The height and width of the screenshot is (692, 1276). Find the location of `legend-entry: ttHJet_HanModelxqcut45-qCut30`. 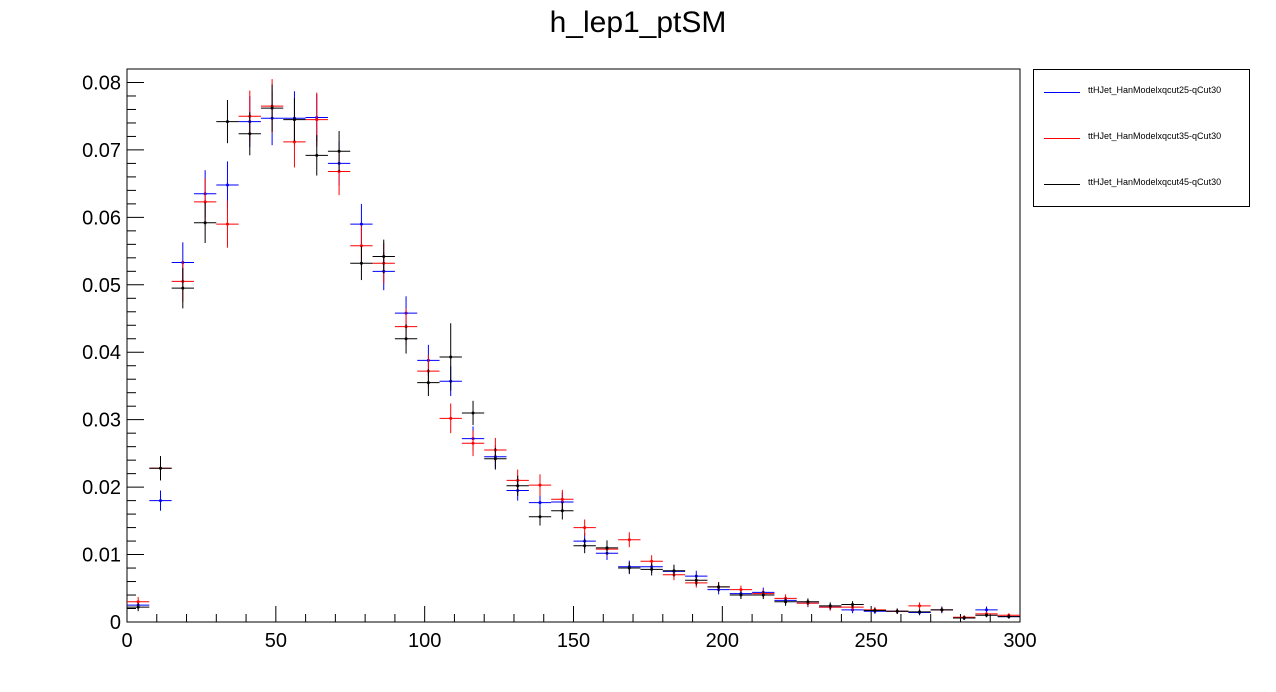

legend-entry: ttHJet_HanModelxqcut45-qCut30 is located at coordinates (1142, 185).